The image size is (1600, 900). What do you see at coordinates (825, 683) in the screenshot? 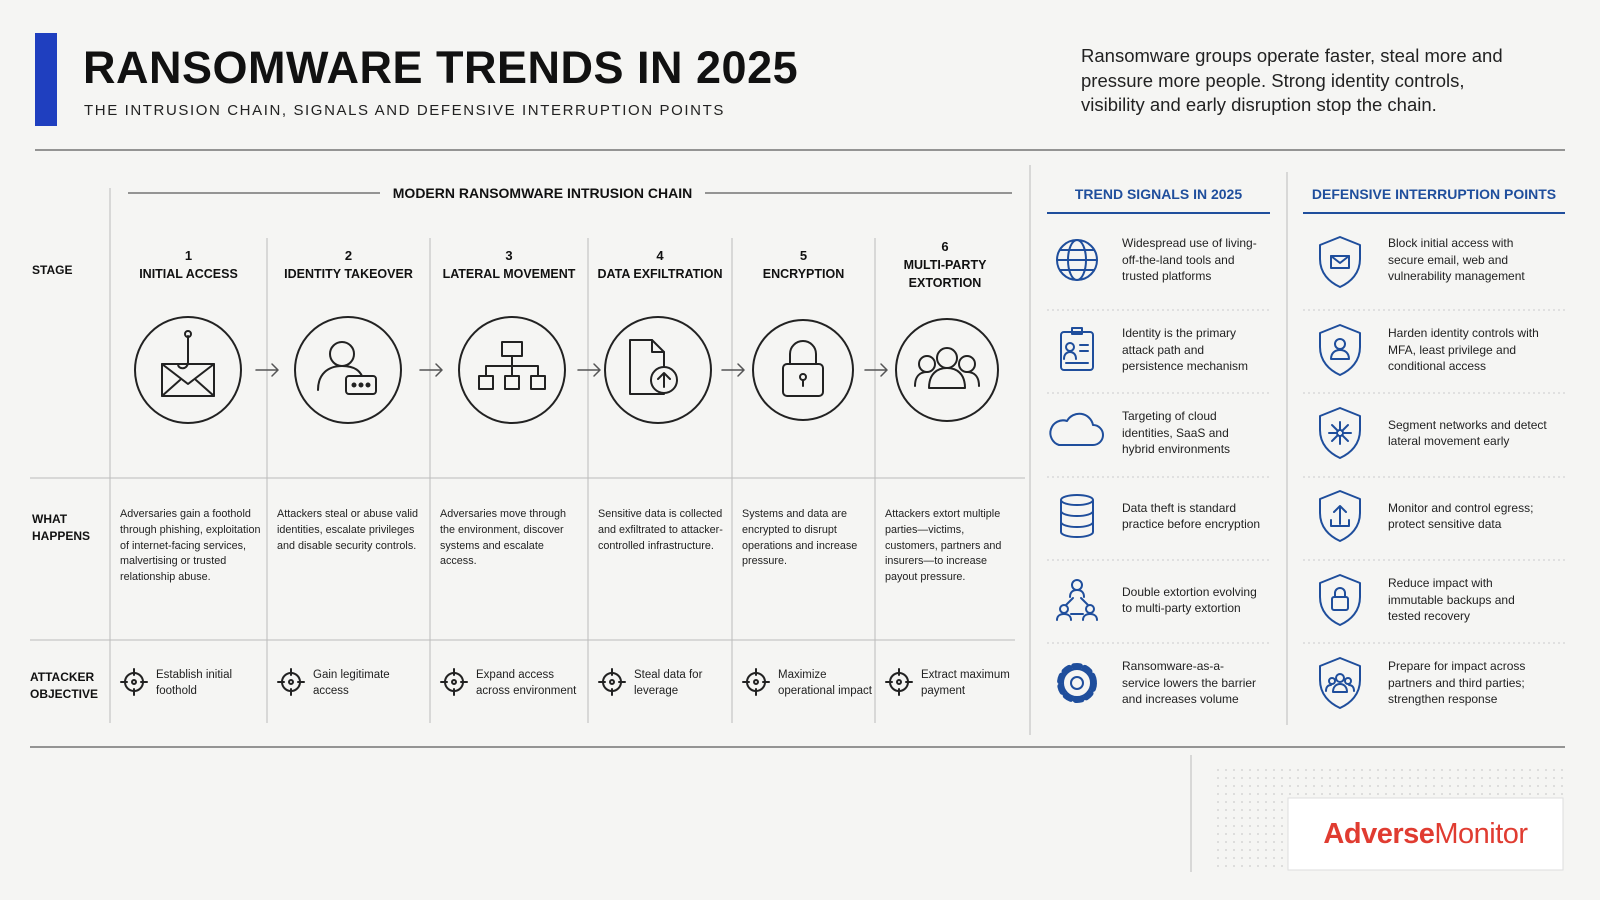
I see `stage-objective: Maximize operational impact` at bounding box center [825, 683].